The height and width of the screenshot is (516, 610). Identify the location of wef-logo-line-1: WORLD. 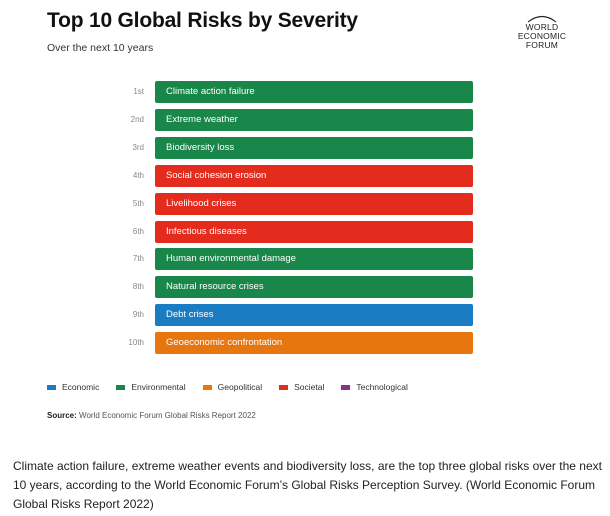
(542, 27).